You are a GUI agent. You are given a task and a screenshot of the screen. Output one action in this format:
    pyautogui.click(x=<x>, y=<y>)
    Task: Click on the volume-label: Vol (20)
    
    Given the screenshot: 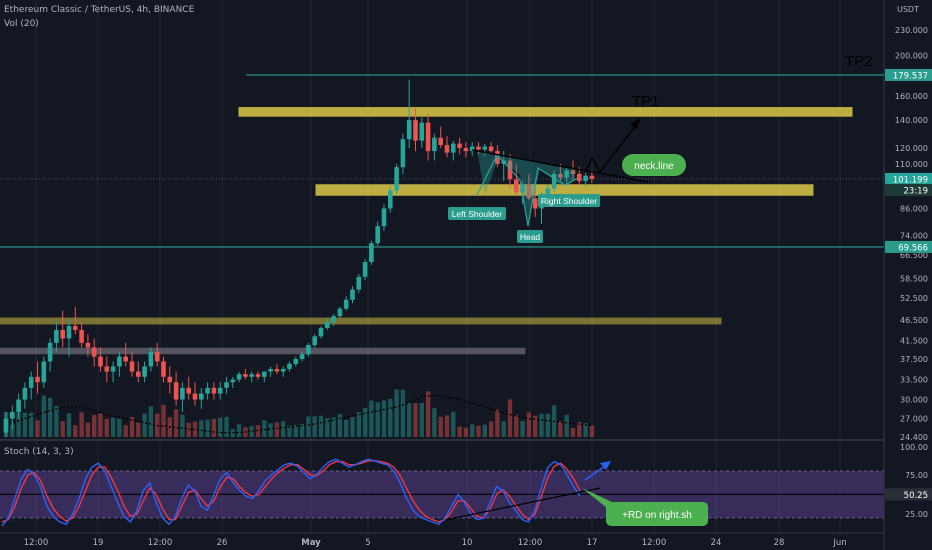 What is the action you would take?
    pyautogui.click(x=21, y=24)
    